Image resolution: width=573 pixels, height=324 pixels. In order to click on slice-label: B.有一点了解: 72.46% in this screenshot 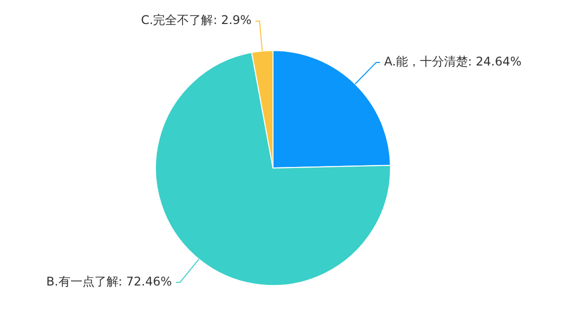, I will do `click(109, 281)`.